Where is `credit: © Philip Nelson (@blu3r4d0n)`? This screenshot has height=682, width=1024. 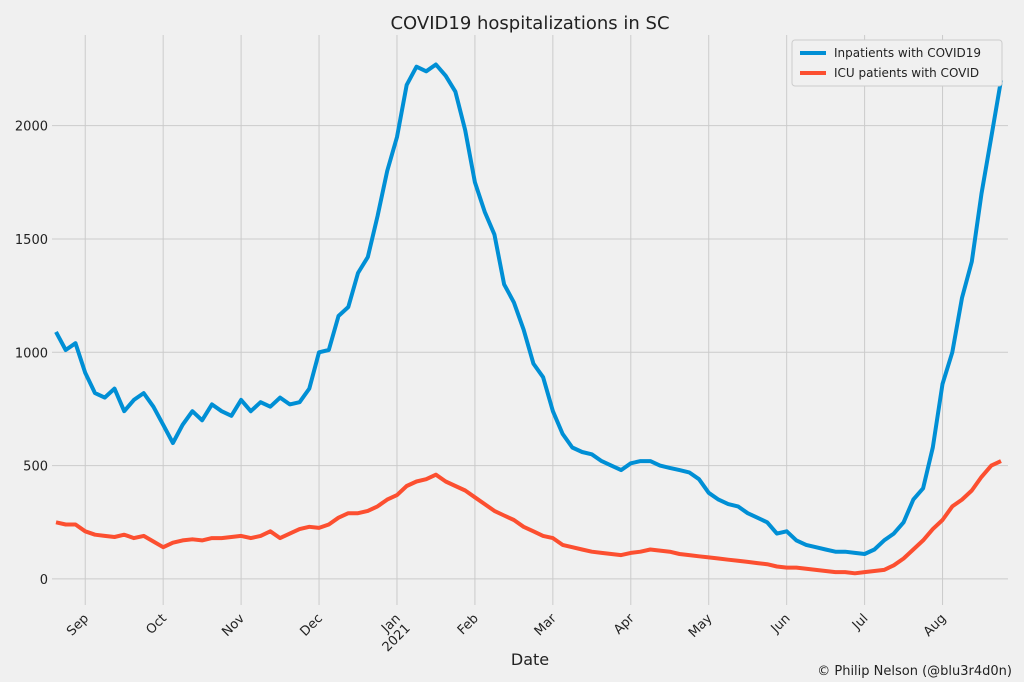
credit: © Philip Nelson (@blu3r4d0n) is located at coordinates (914, 671).